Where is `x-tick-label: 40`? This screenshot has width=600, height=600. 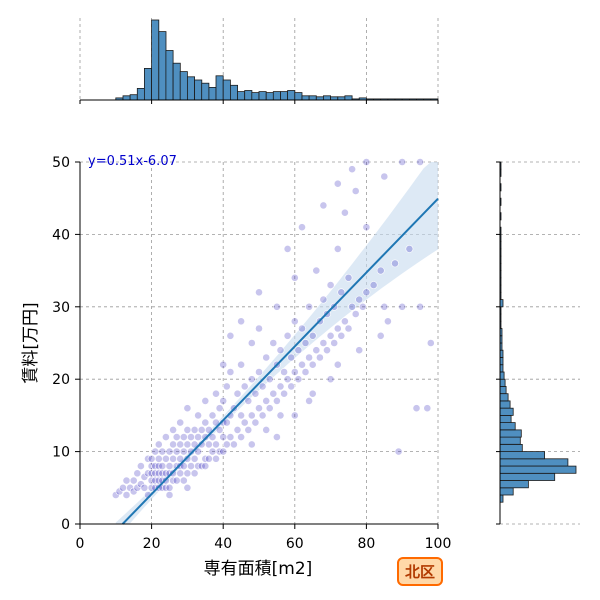
x-tick-label: 40 is located at coordinates (223, 544).